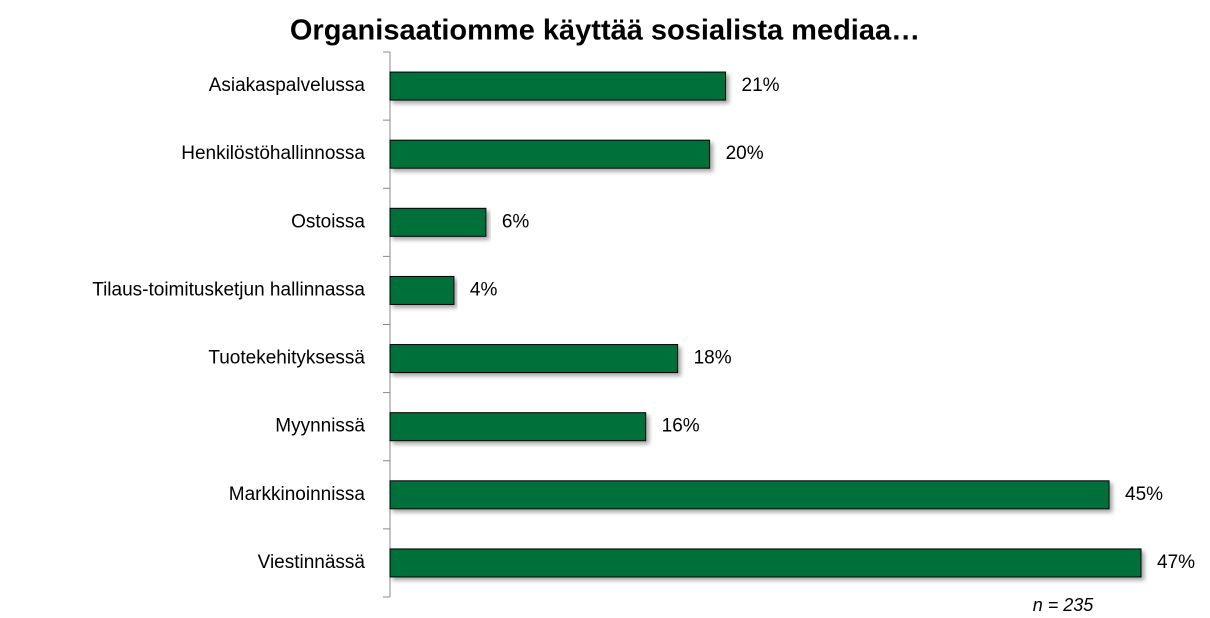  Describe the element at coordinates (1144, 494) in the screenshot. I see `value-label: 45%` at that location.